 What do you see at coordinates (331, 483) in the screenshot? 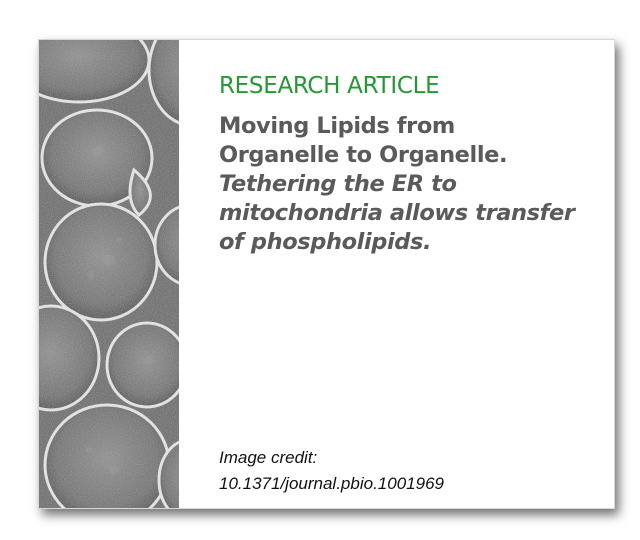
I see `image-credit-doi: 10.1371/journal.pbio.1001969` at bounding box center [331, 483].